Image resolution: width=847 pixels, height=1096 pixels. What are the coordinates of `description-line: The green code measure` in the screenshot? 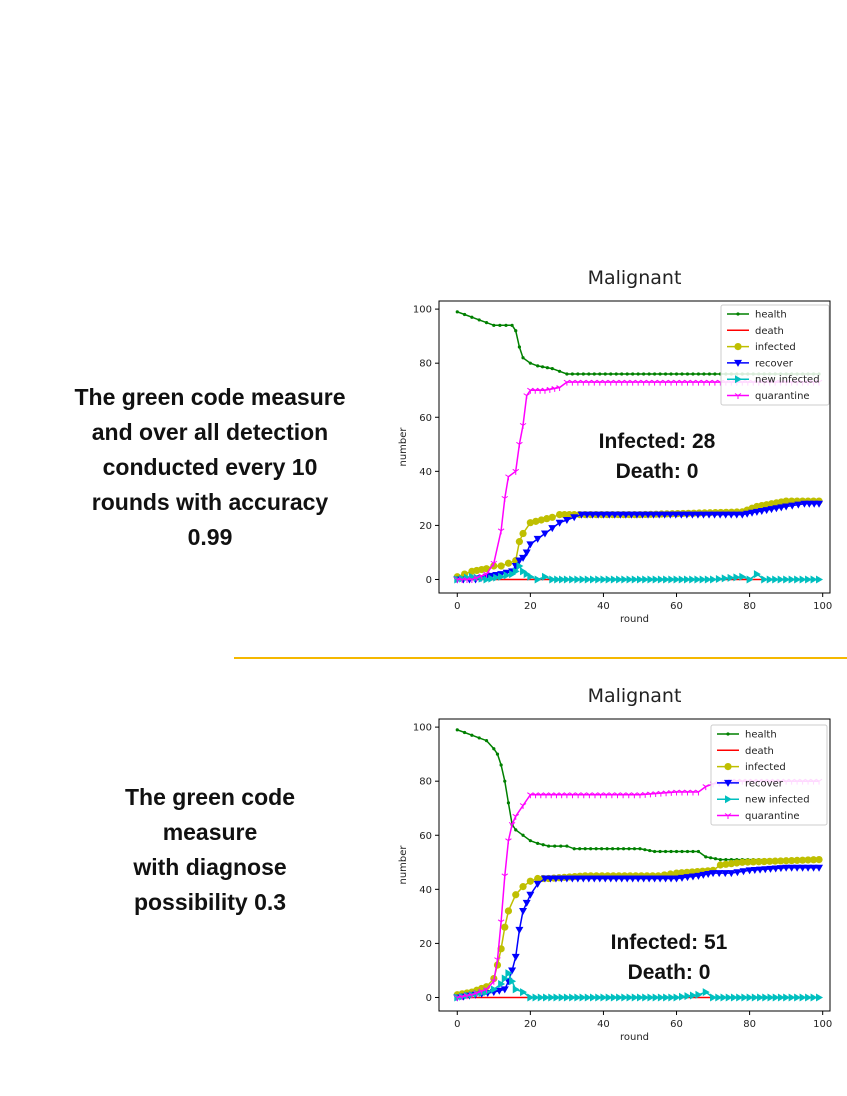 It's located at (210, 397).